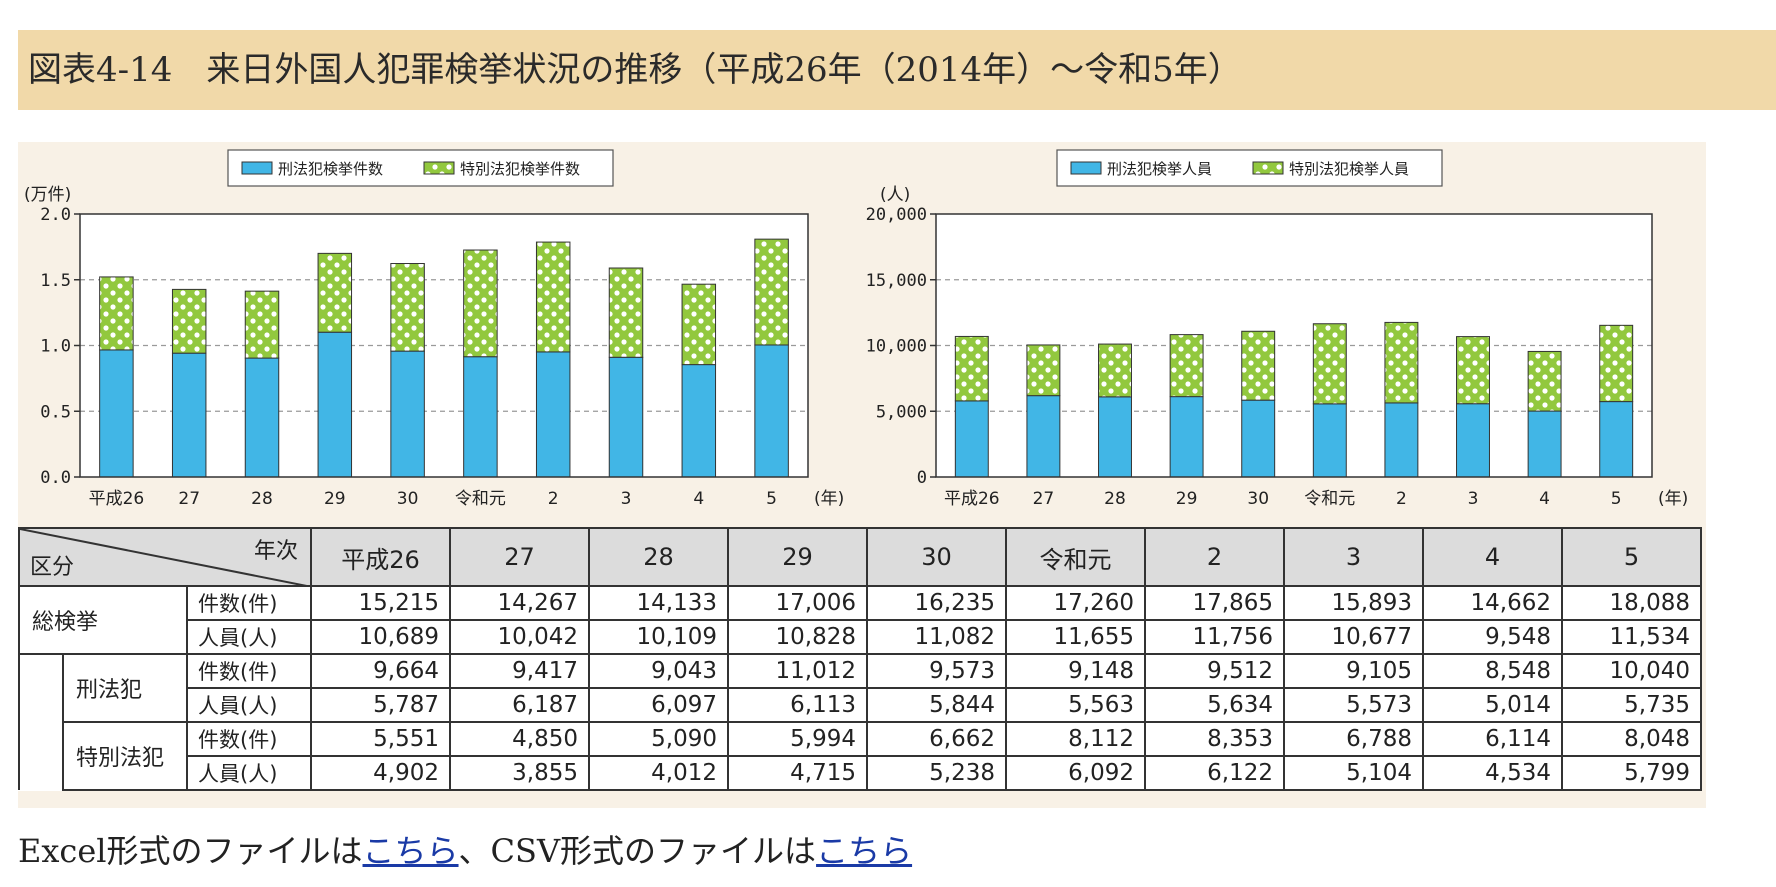  Describe the element at coordinates (1329, 499) in the screenshot. I see `x-tick-label: 令和元` at that location.